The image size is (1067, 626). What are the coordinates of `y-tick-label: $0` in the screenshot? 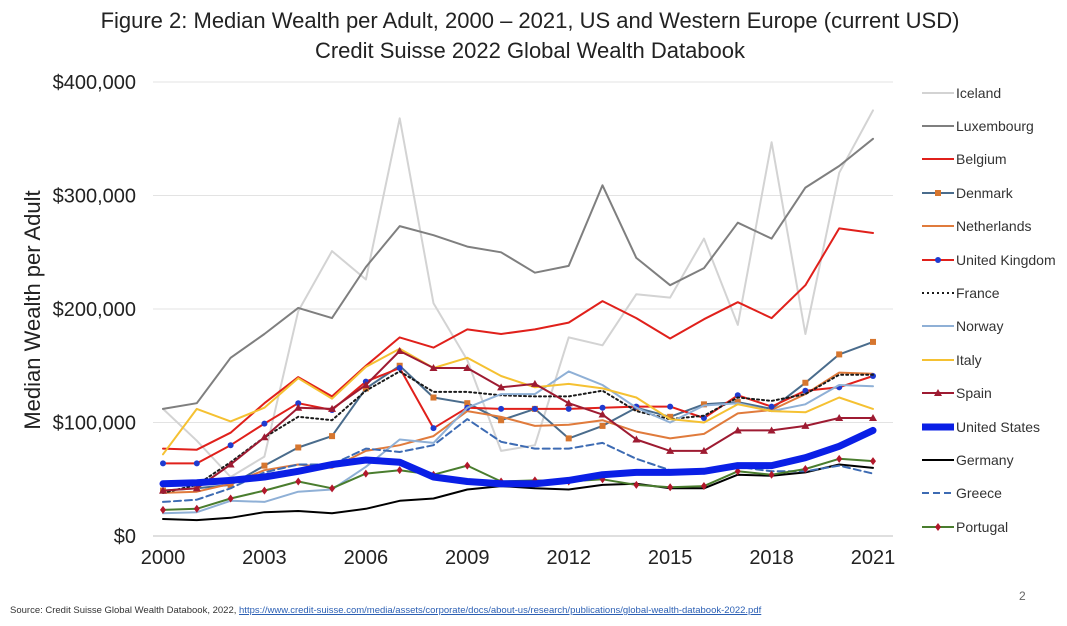 It's located at (125, 537).